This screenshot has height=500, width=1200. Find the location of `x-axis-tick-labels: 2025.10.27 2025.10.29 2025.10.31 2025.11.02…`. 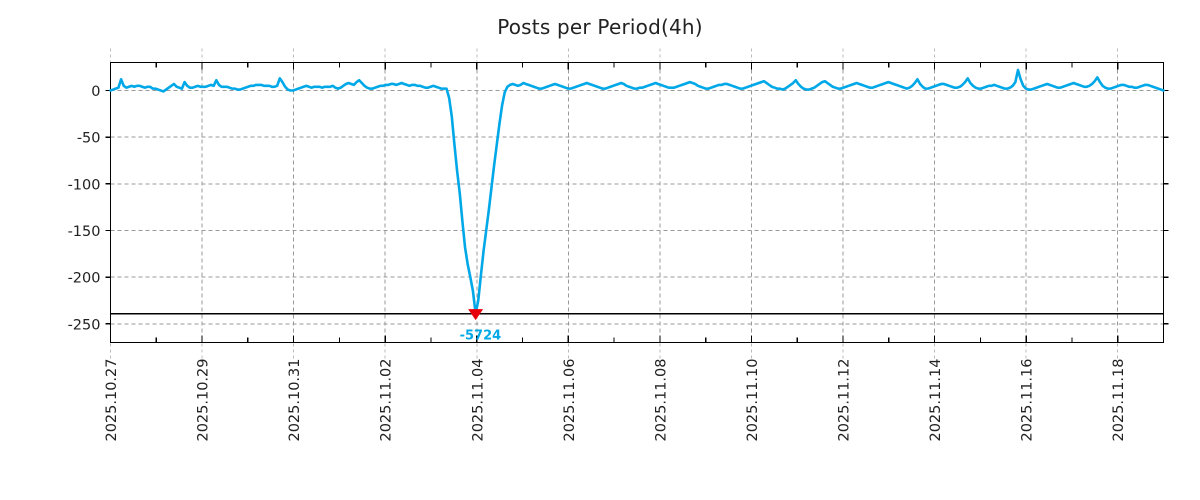

x-axis-tick-labels: 2025.10.27 2025.10.29 2025.10.31 2025.11.02… is located at coordinates (615, 400).